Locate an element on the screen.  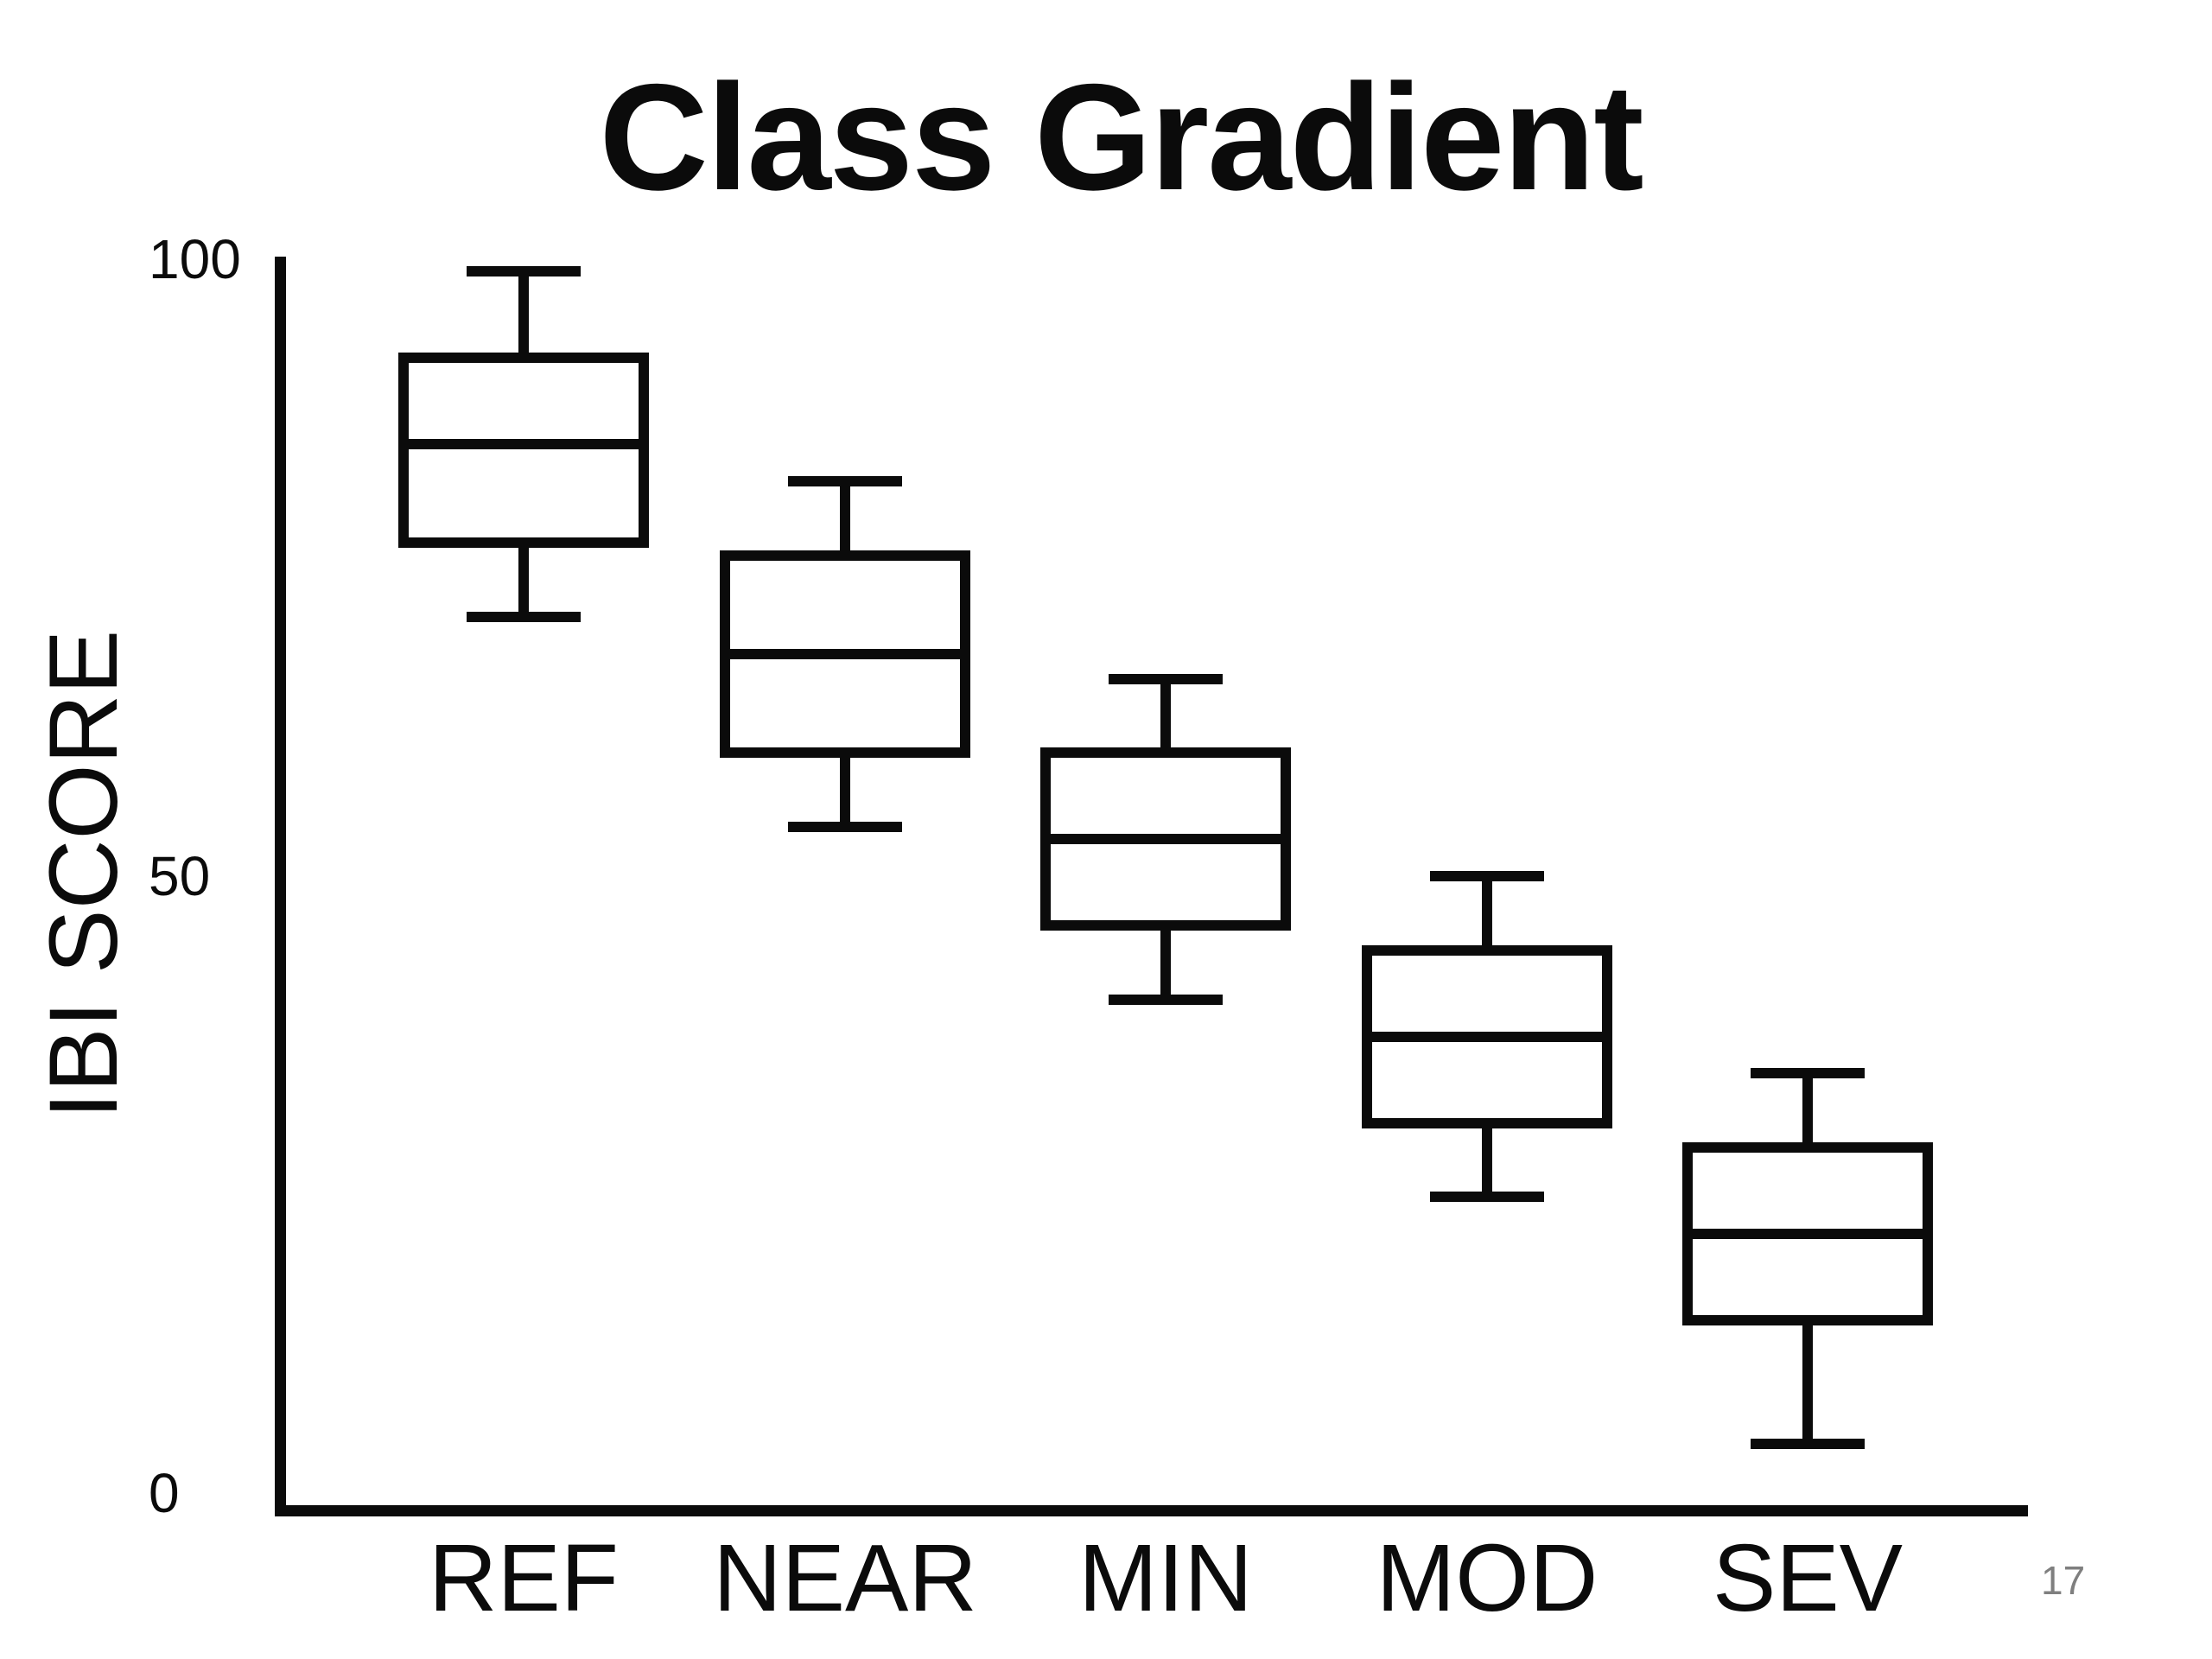
median-line-sev is located at coordinates (1808, 1234).